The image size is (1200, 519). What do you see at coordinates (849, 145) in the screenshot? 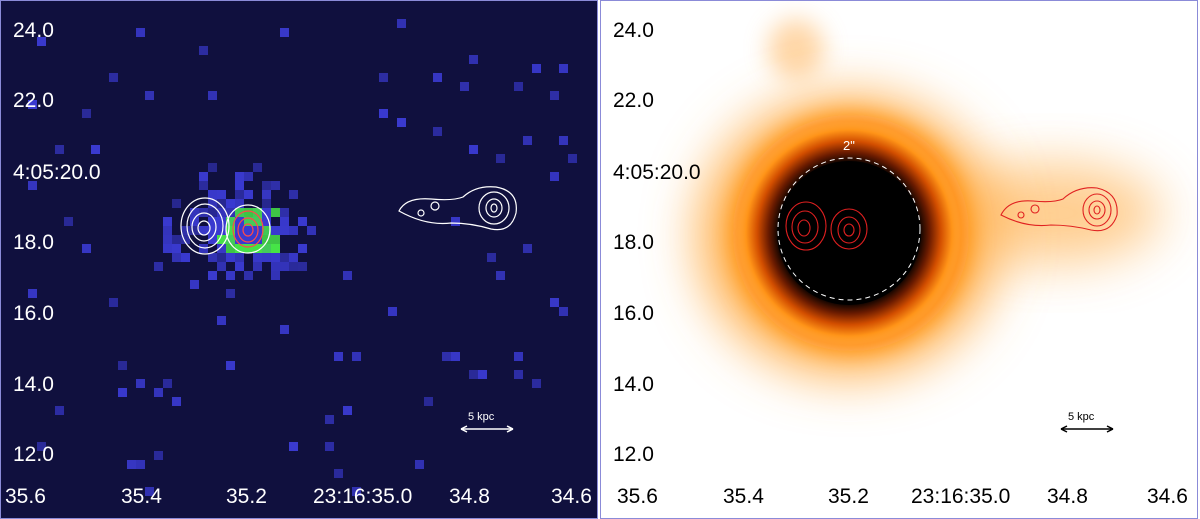
I see `aperture-label: 2"` at bounding box center [849, 145].